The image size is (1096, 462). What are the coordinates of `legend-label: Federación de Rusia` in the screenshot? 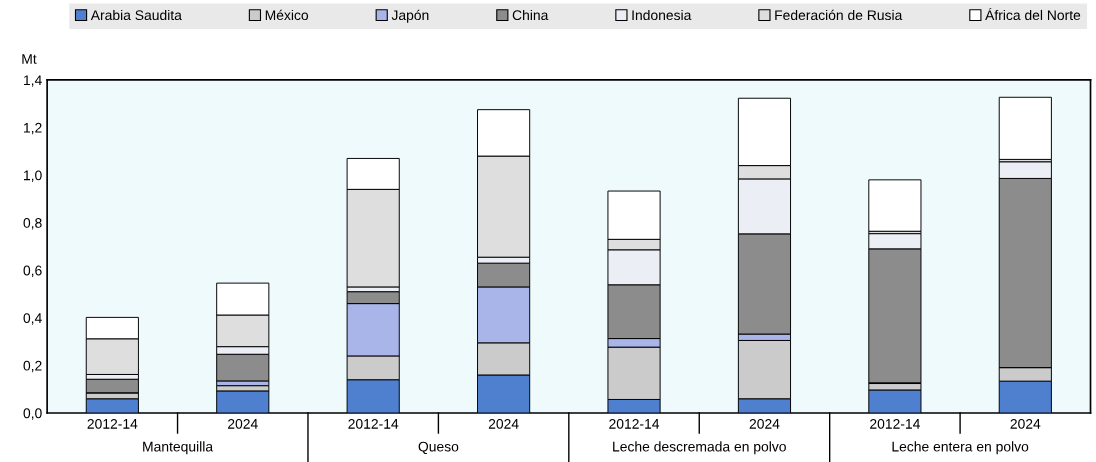 It's located at (839, 15).